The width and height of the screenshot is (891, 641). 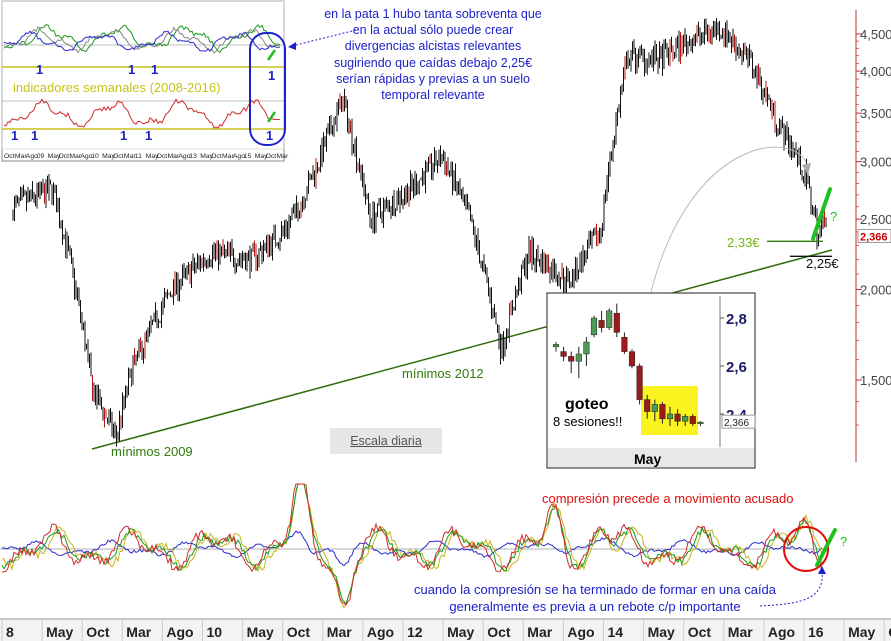 What do you see at coordinates (588, 421) in the screenshot?
I see `sessions-label: 8 sesiones!!` at bounding box center [588, 421].